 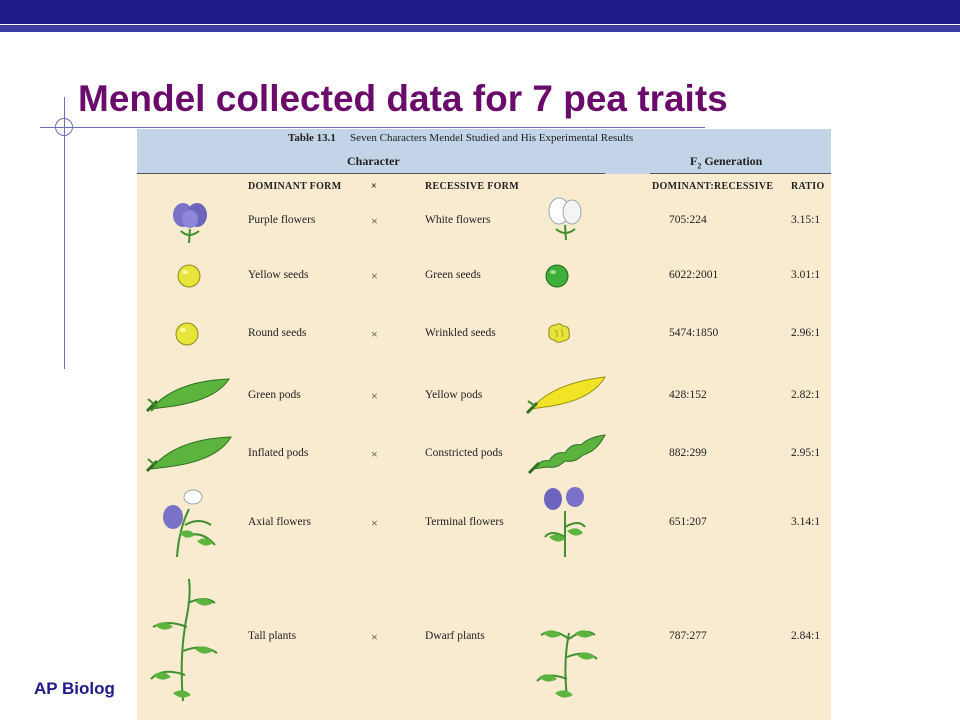 What do you see at coordinates (565, 395) in the screenshot?
I see `yellow-pod-icon` at bounding box center [565, 395].